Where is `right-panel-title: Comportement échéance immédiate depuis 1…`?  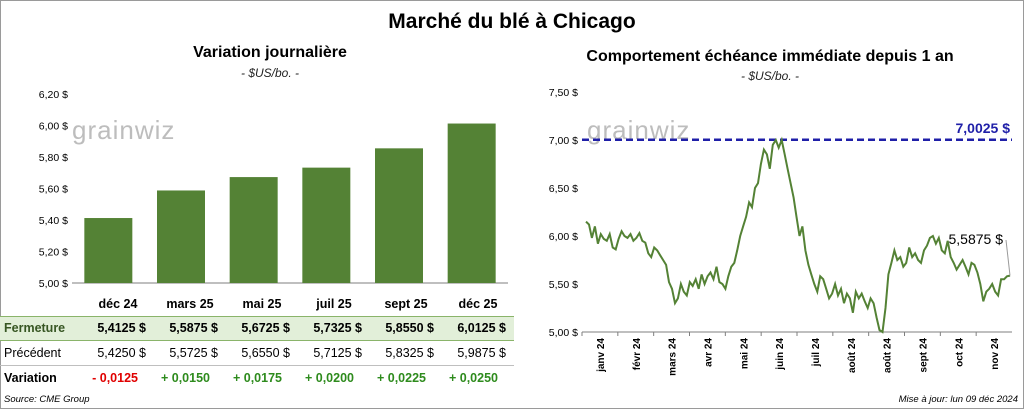
right-panel-title: Comportement échéance immédiate depuis 1… is located at coordinates (770, 56).